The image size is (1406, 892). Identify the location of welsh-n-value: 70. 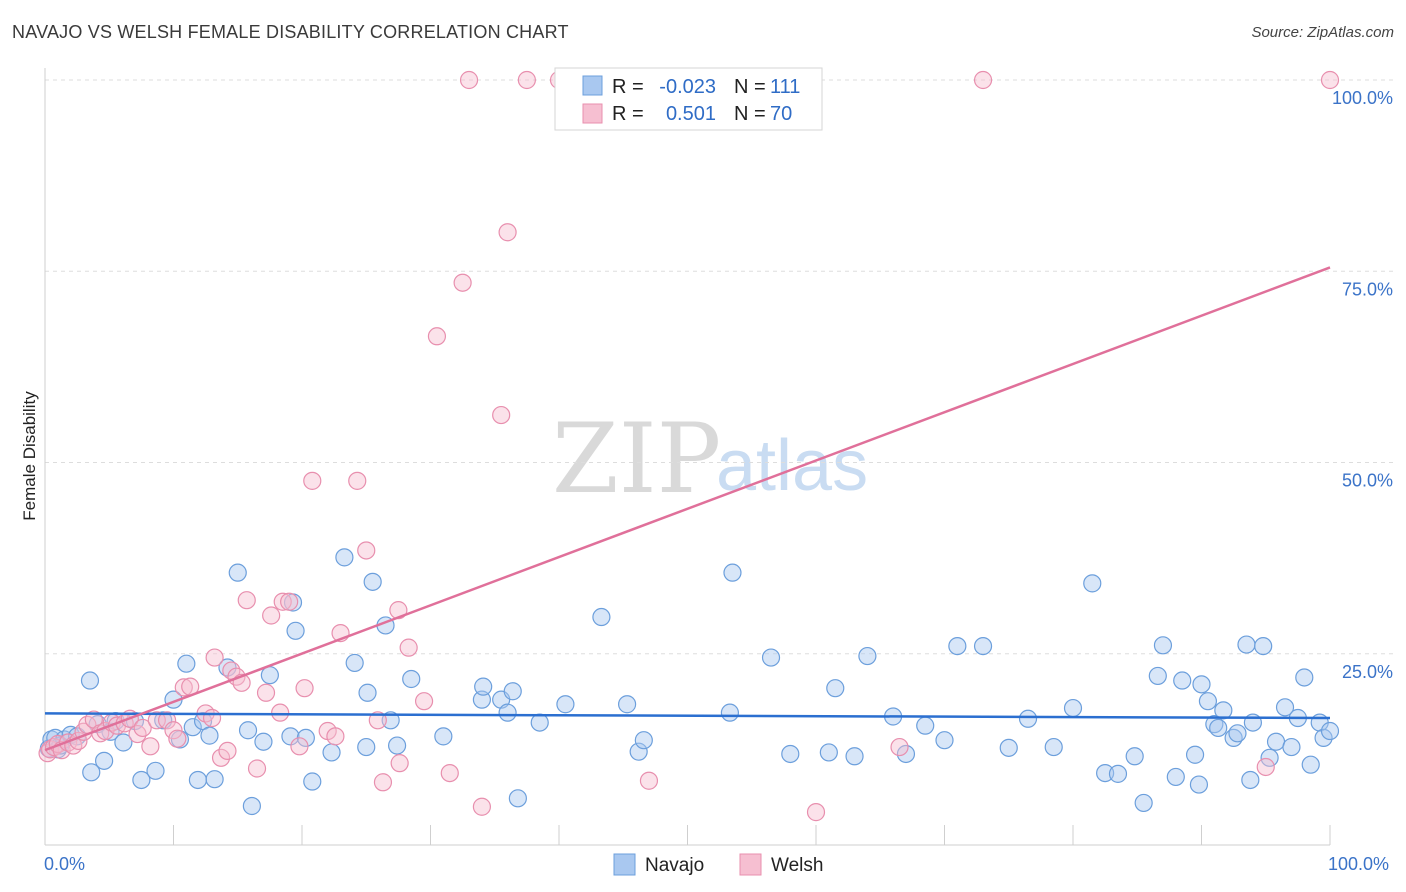
(781, 114).